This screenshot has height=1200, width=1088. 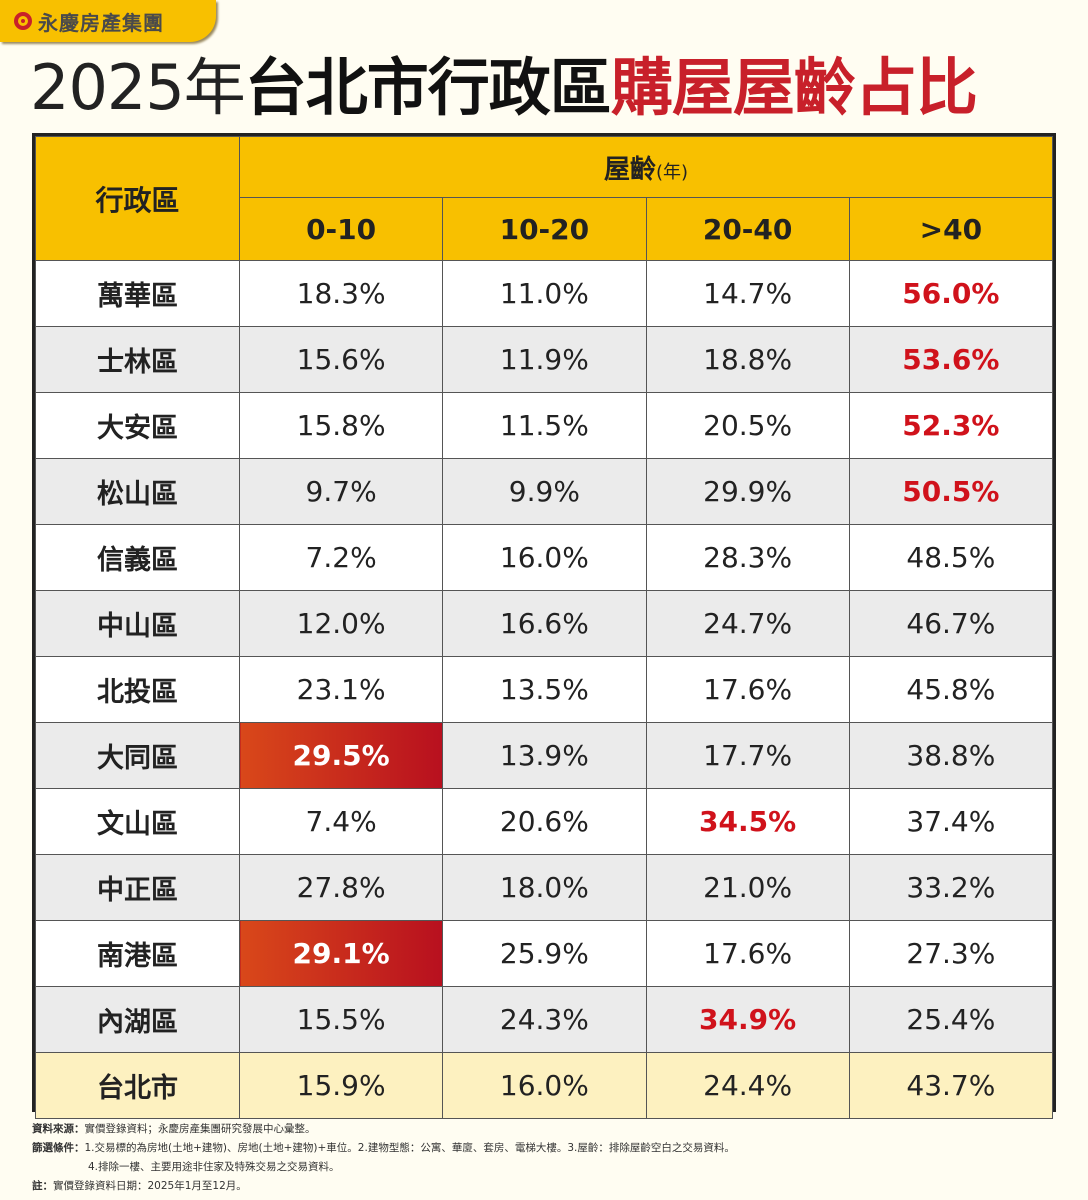 What do you see at coordinates (747, 623) in the screenshot?
I see `value-cell: 24.7%` at bounding box center [747, 623].